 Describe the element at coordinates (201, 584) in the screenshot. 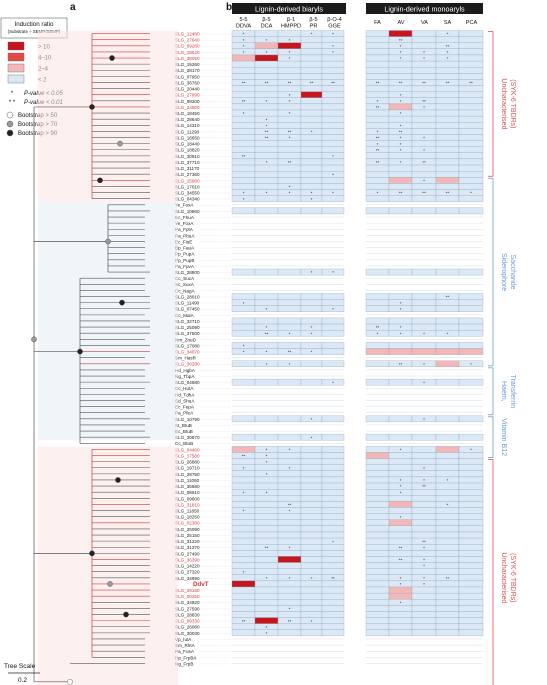

I see `row-label: DdvT` at that location.